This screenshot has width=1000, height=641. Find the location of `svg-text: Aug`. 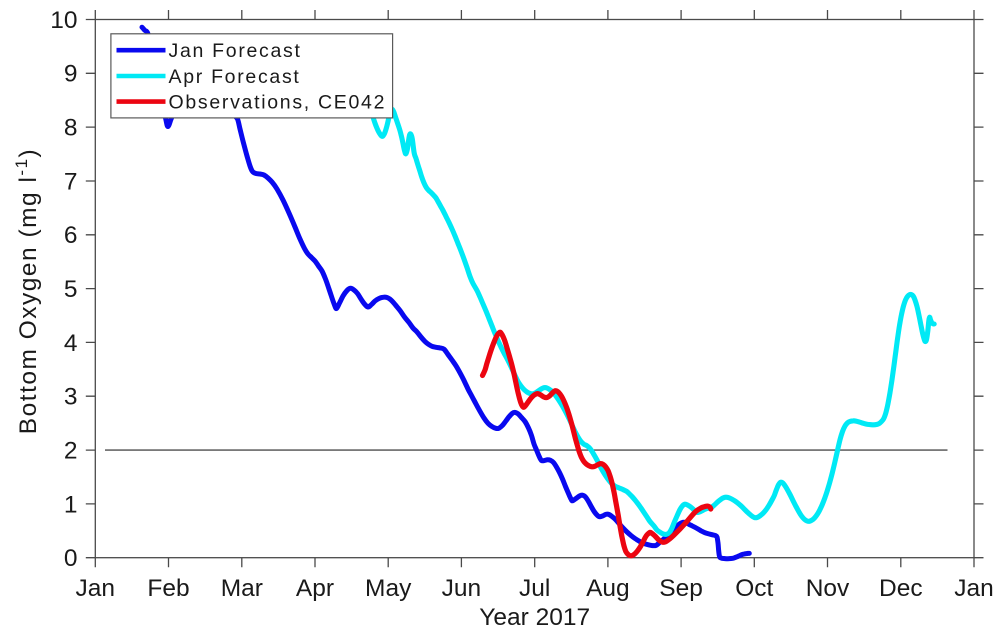

svg-text: Aug is located at coordinates (608, 588).